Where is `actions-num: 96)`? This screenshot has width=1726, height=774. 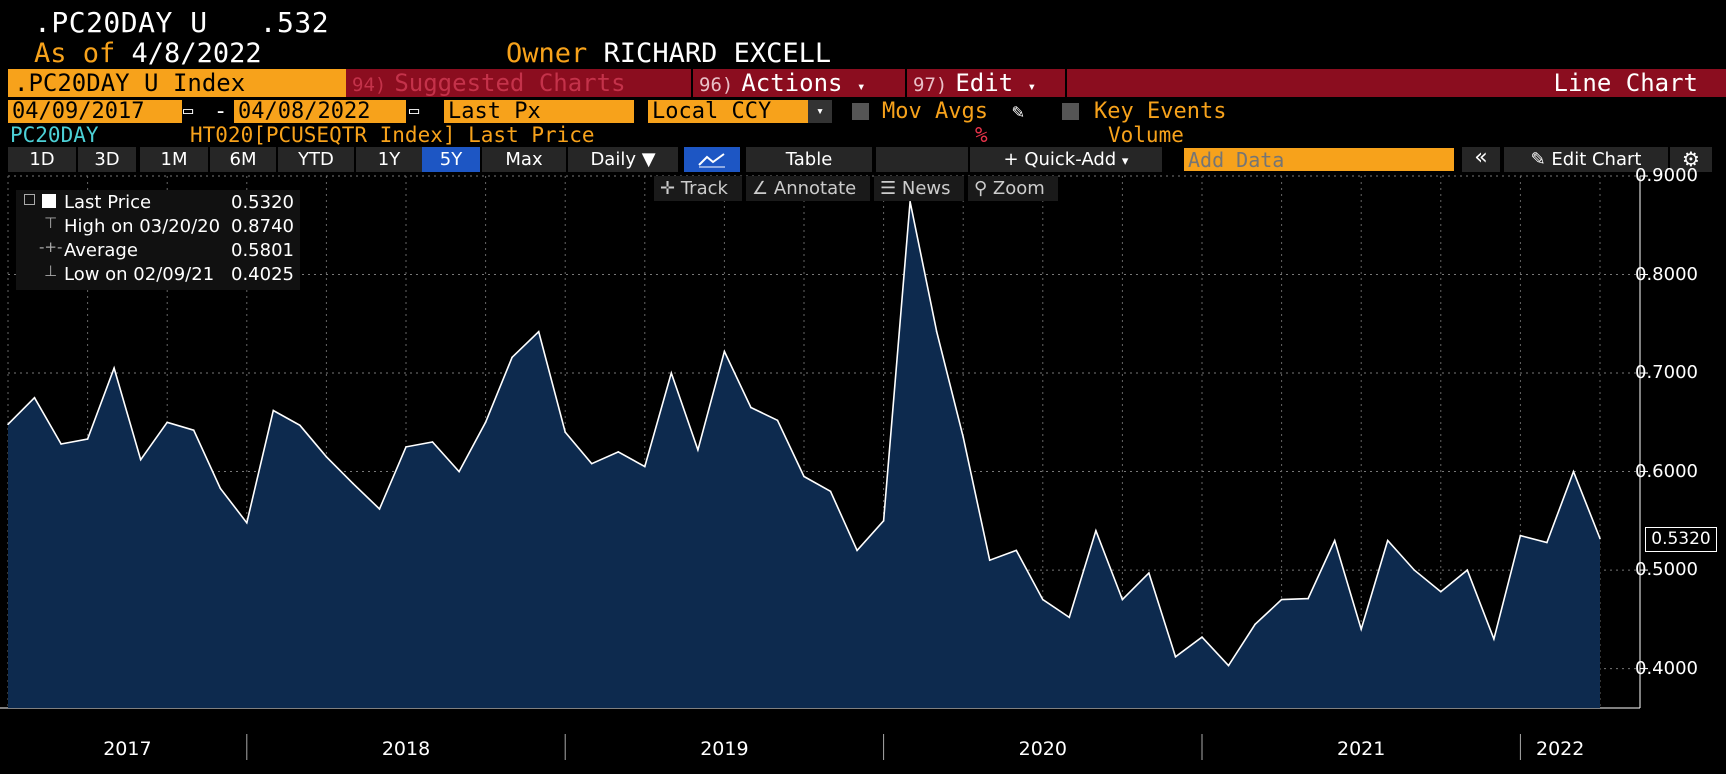 actions-num: 96) is located at coordinates (716, 85).